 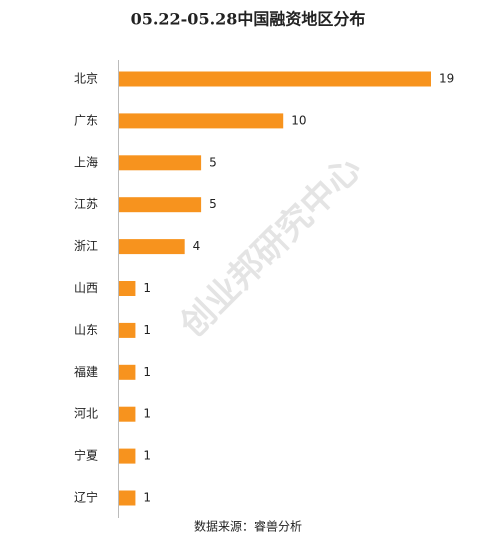 What do you see at coordinates (86, 288) in the screenshot?
I see `y-tick-label: 山西` at bounding box center [86, 288].